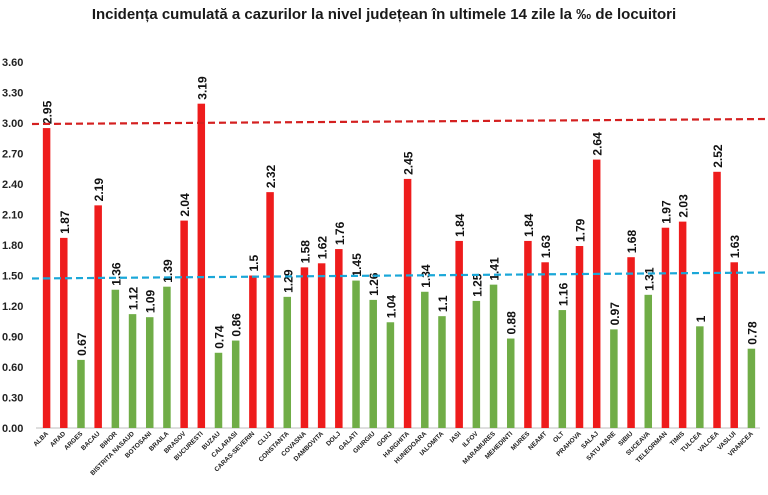 The width and height of the screenshot is (768, 495). I want to click on data-label: 1.1, so click(443, 303).